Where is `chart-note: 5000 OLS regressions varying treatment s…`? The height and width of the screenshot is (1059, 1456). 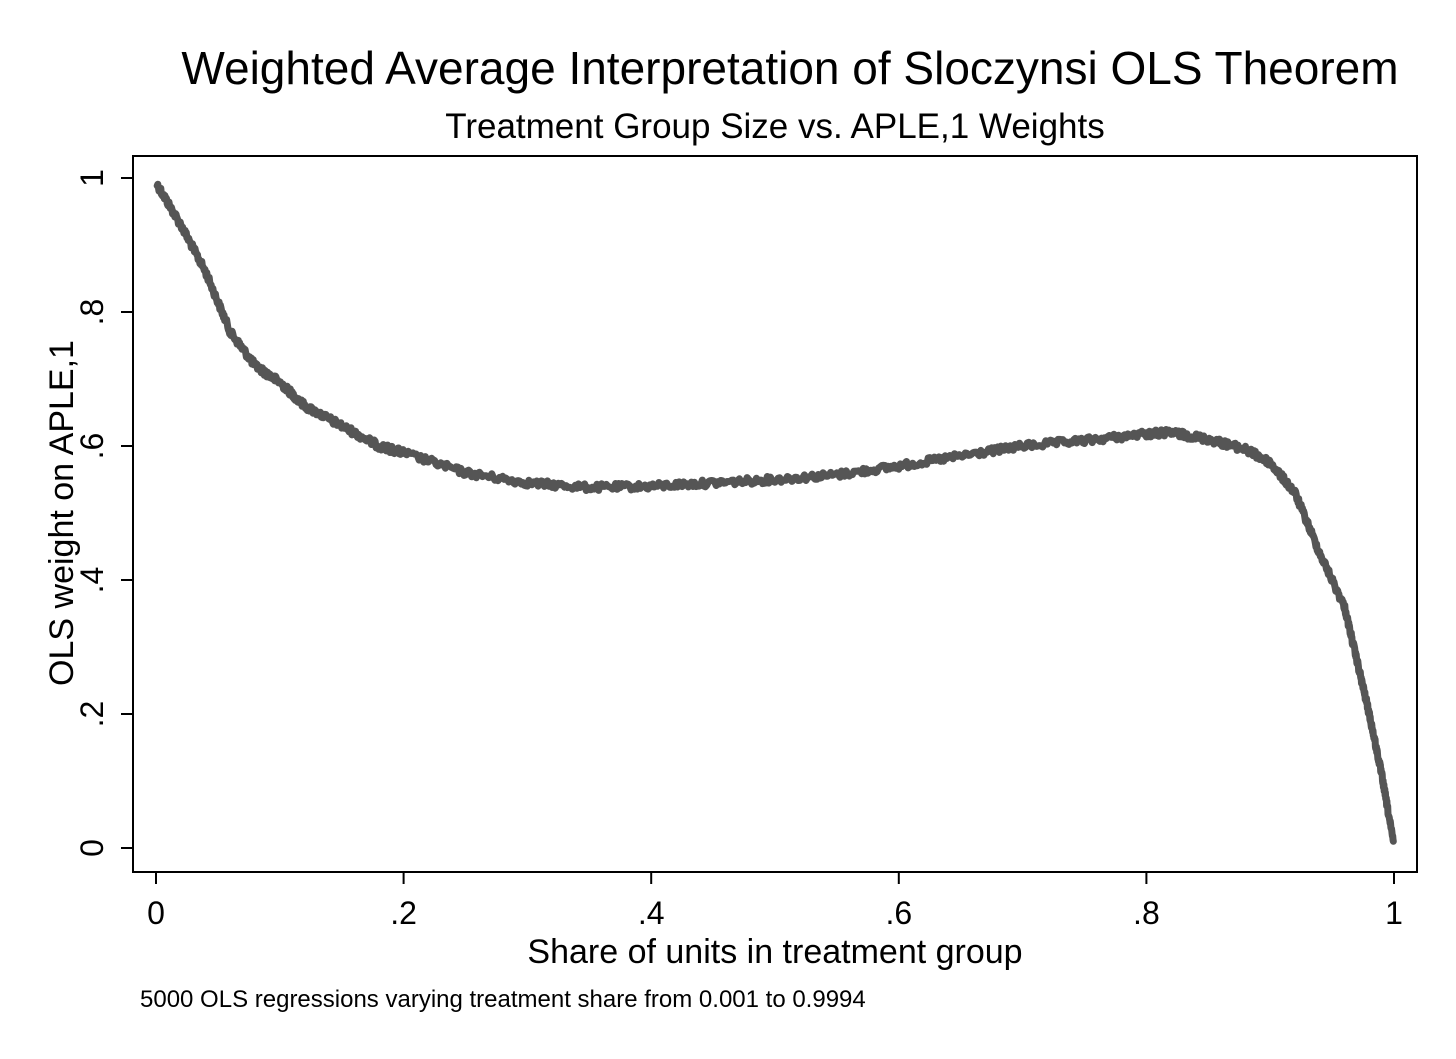
chart-note: 5000 OLS regressions varying treatment s… is located at coordinates (503, 999).